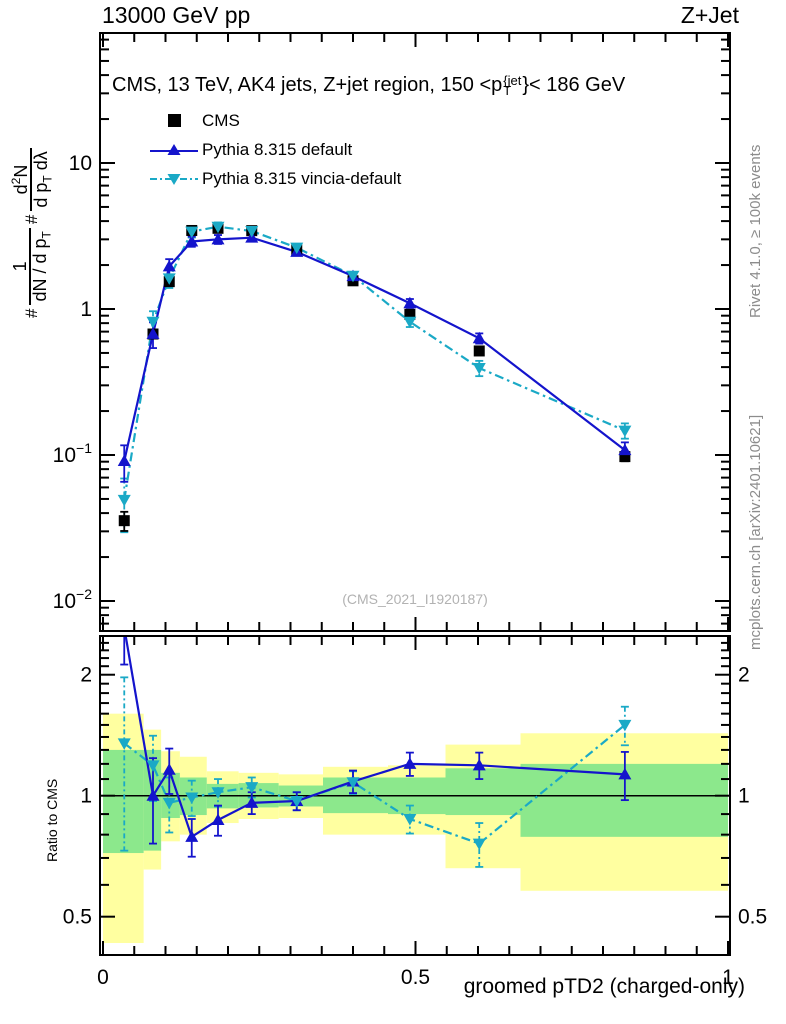 The height and width of the screenshot is (1024, 786). What do you see at coordinates (73, 599) in the screenshot?
I see `svg-text: 10⁻²` at bounding box center [73, 599].